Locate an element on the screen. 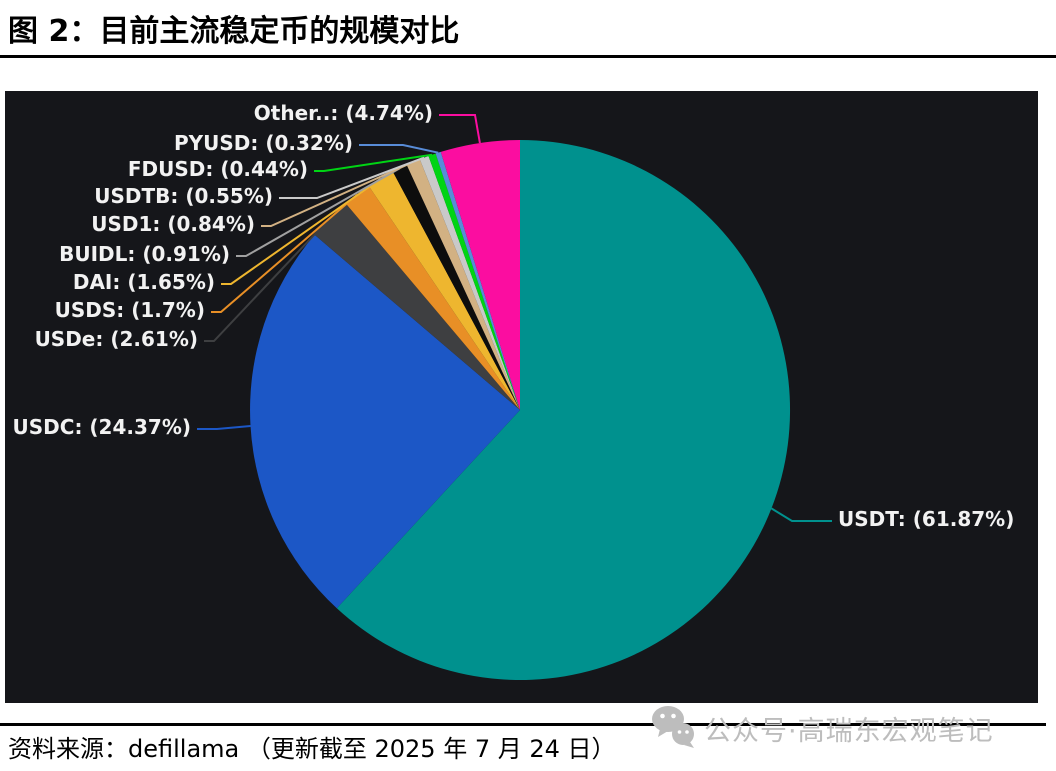  pie-slice-PYUSD is located at coordinates (477, 280).